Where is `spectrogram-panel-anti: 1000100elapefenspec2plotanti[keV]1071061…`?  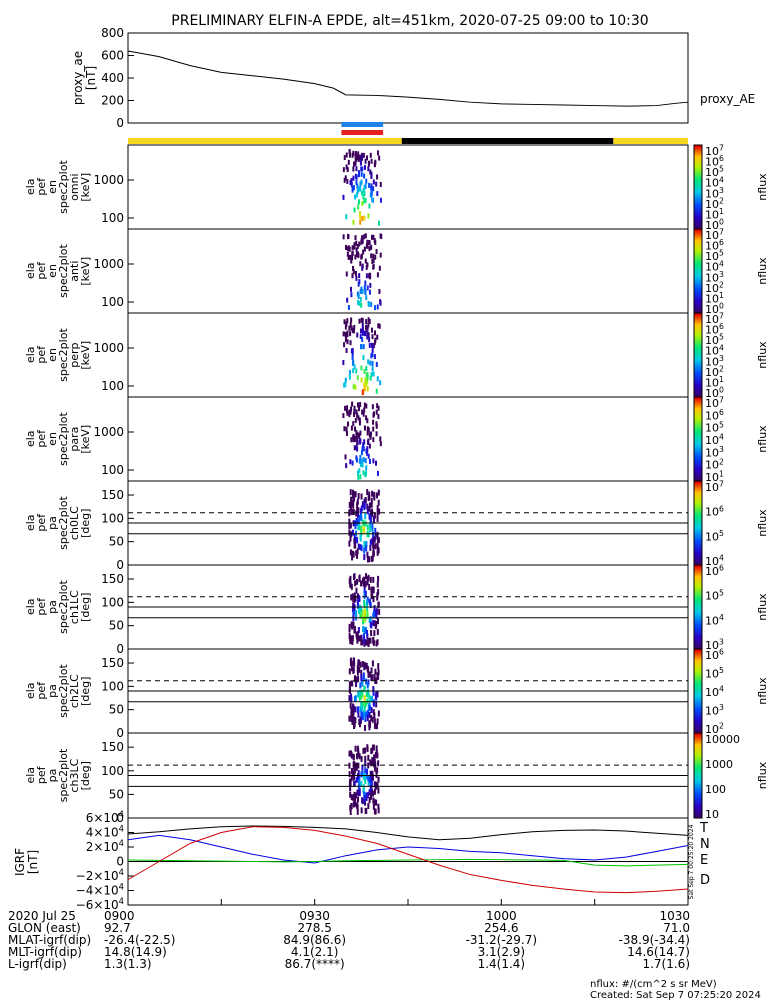
spectrogram-panel-anti: 1000100elapefenspec2plotanti[keV]1071061… is located at coordinates (396, 272).